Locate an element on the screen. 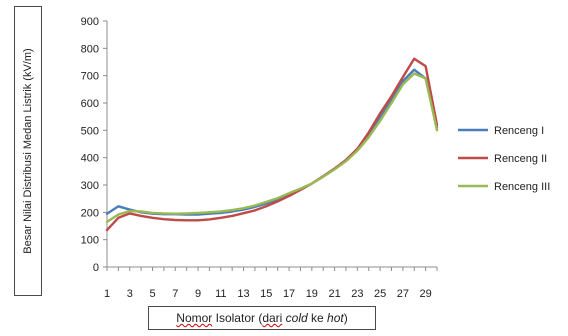 The width and height of the screenshot is (568, 336). x-tick-label: 3 is located at coordinates (130, 294).